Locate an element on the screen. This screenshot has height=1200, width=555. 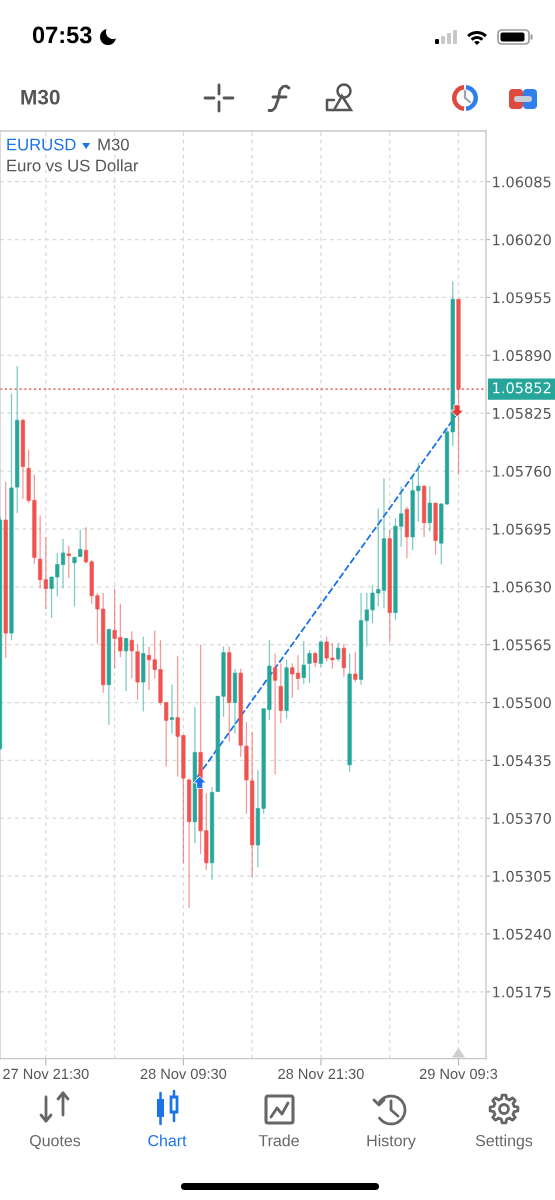
y-tick-label: 1.05500 is located at coordinates (522, 703).